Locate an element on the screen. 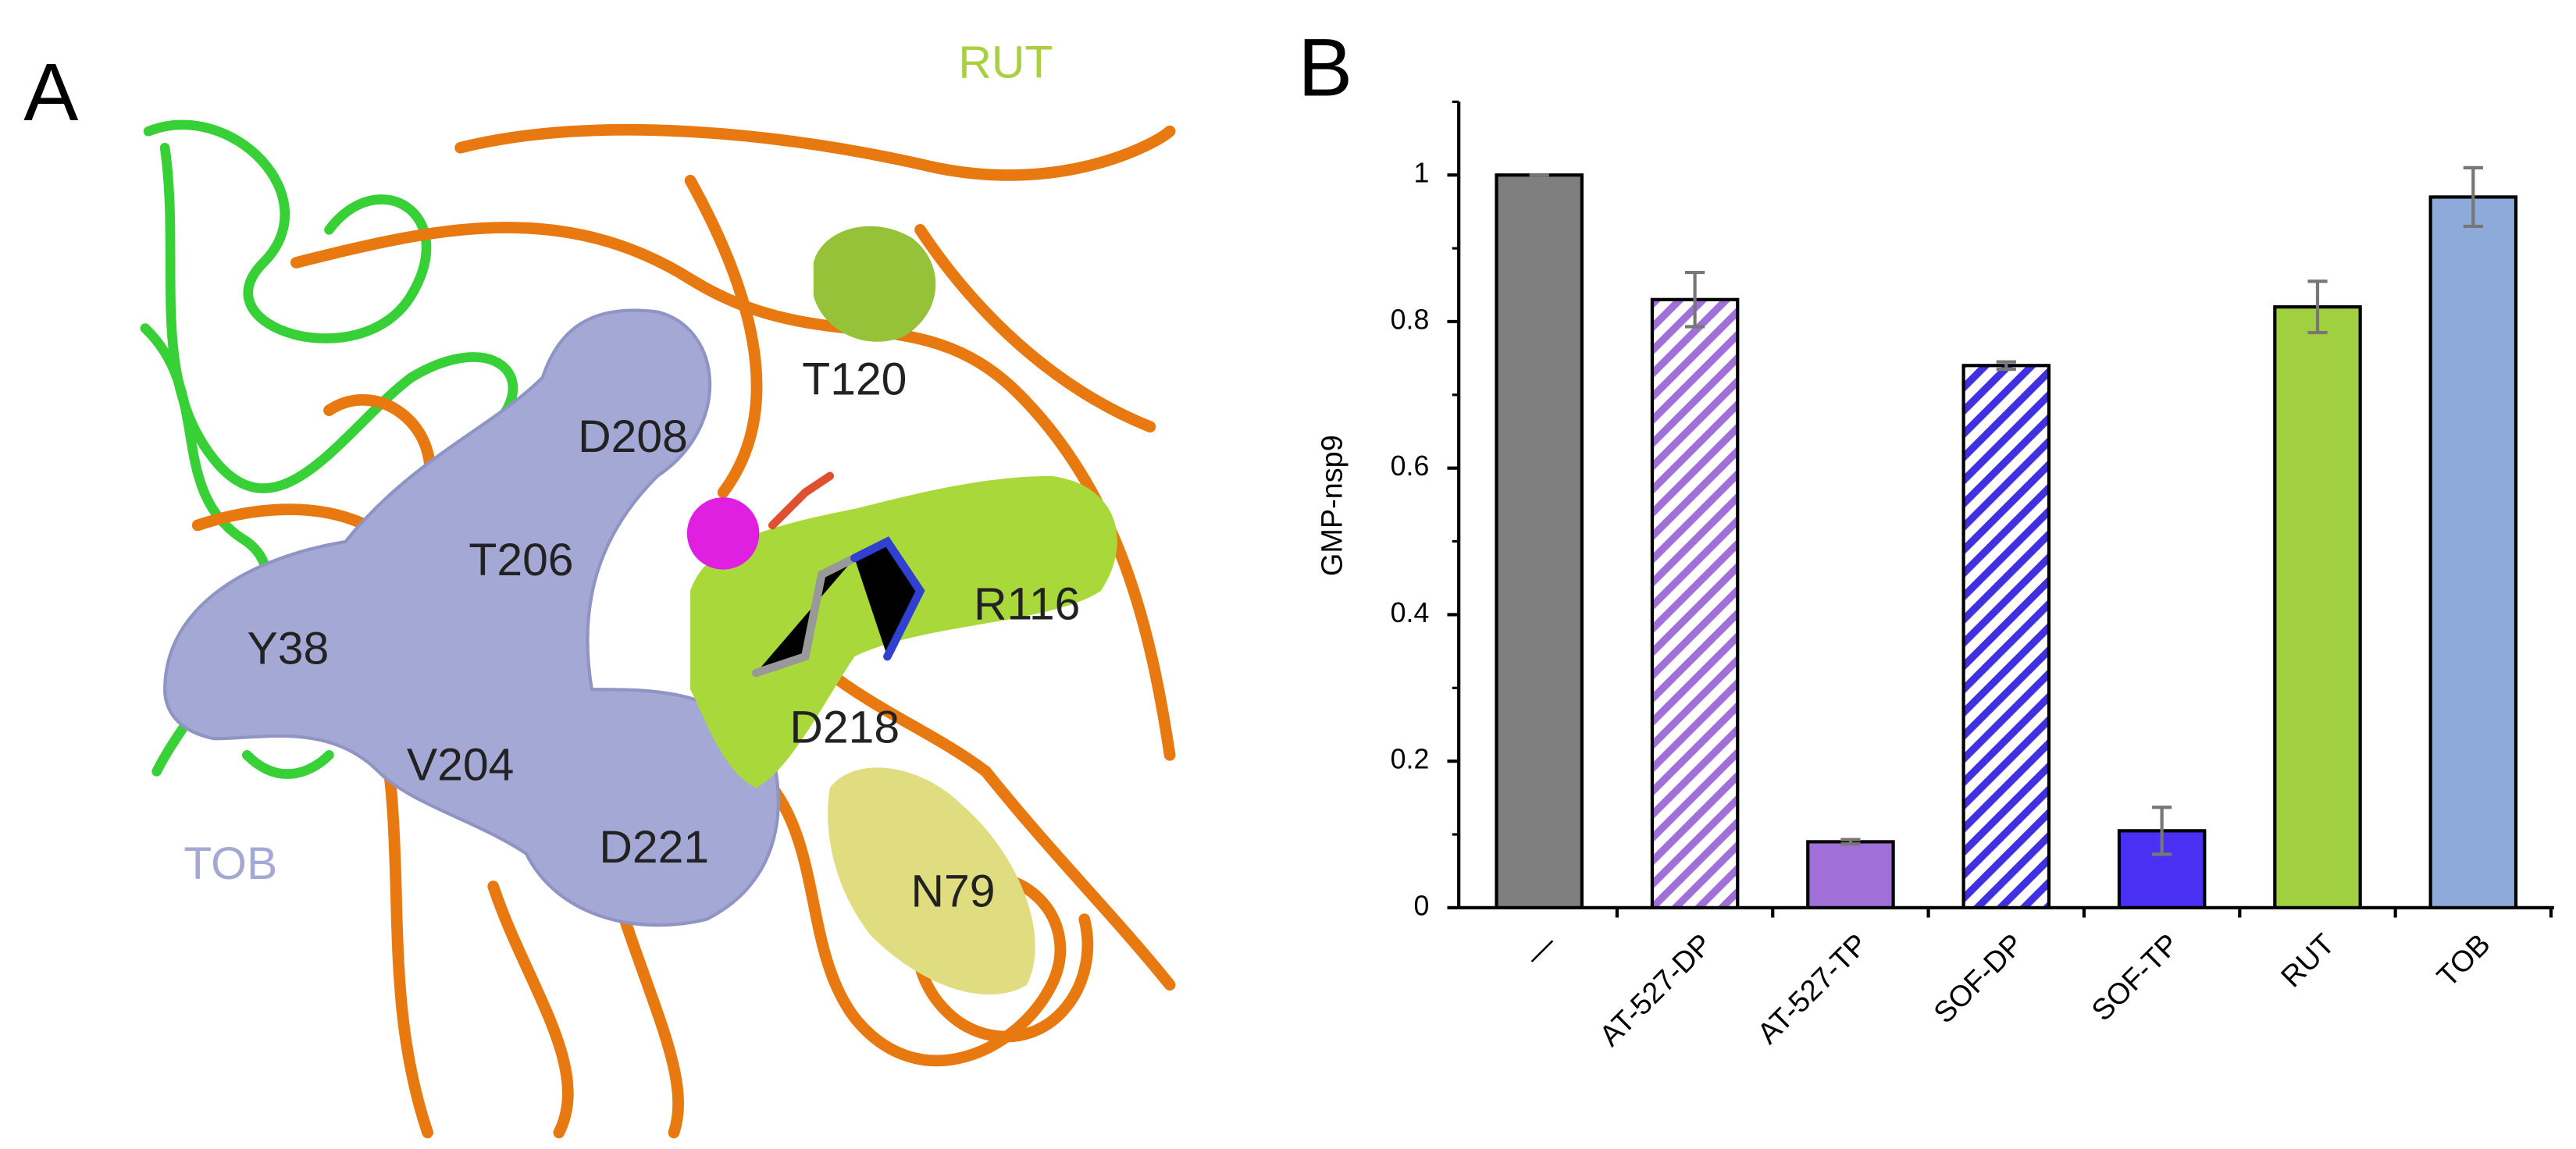  structure-label: Y38 is located at coordinates (288, 649).